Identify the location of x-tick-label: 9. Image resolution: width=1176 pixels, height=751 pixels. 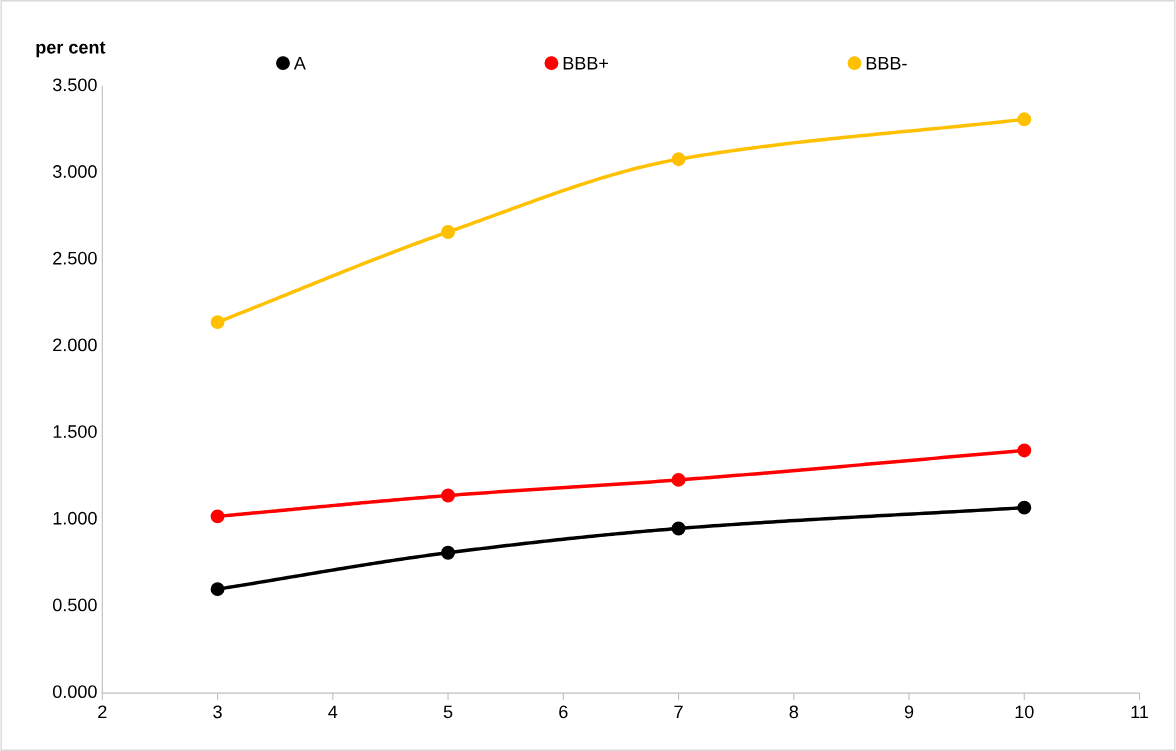
(909, 712).